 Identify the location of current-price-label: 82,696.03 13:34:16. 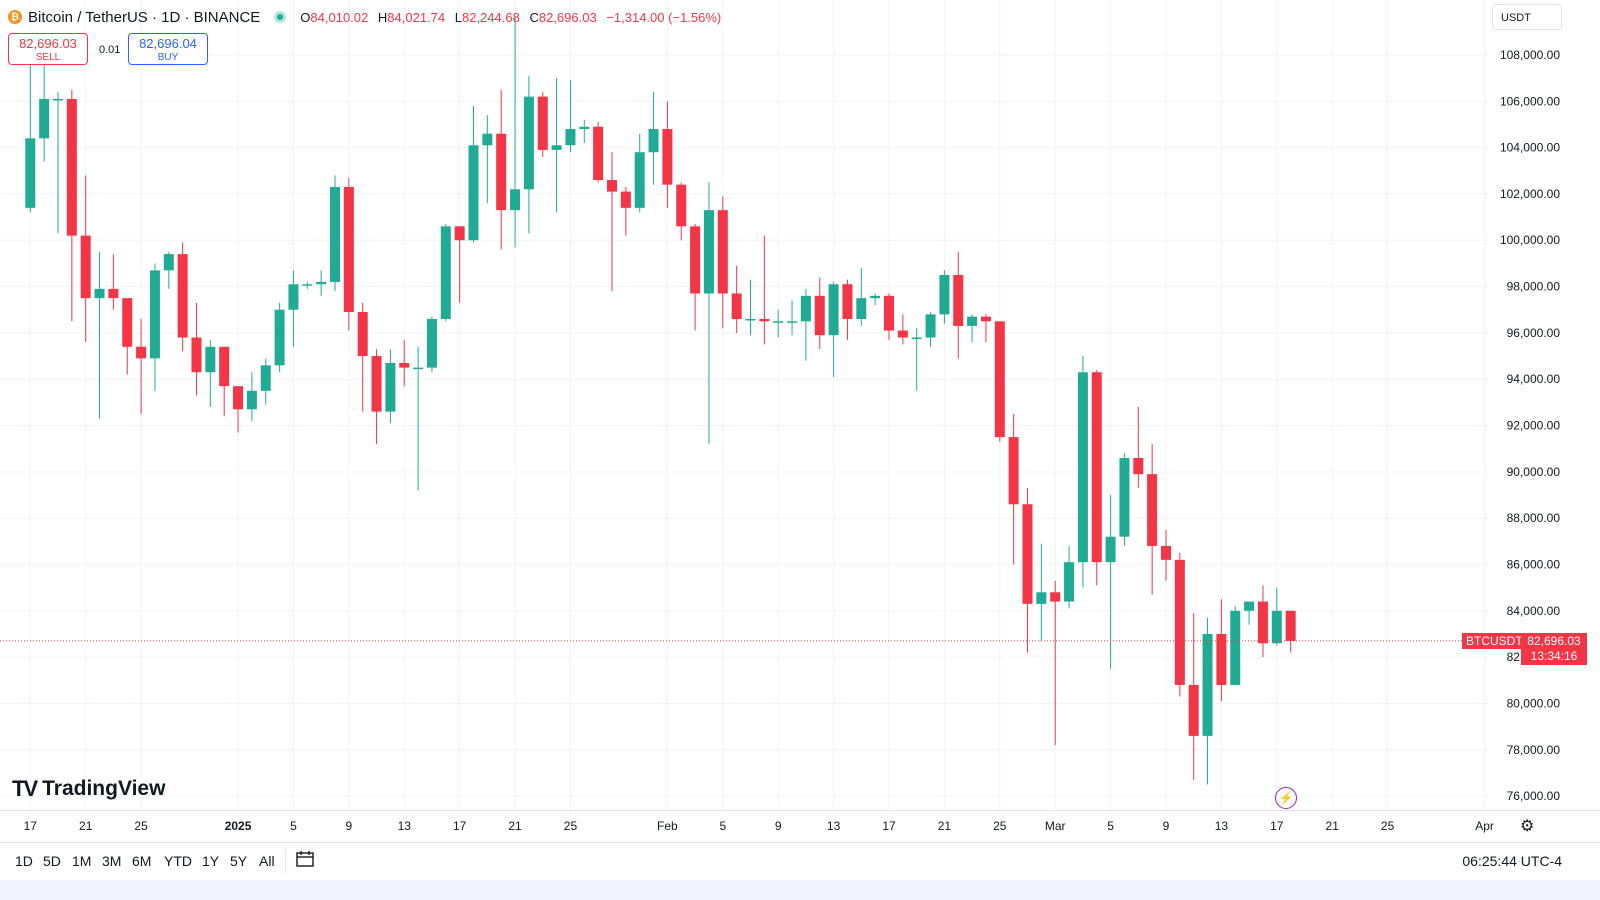
(1554, 648).